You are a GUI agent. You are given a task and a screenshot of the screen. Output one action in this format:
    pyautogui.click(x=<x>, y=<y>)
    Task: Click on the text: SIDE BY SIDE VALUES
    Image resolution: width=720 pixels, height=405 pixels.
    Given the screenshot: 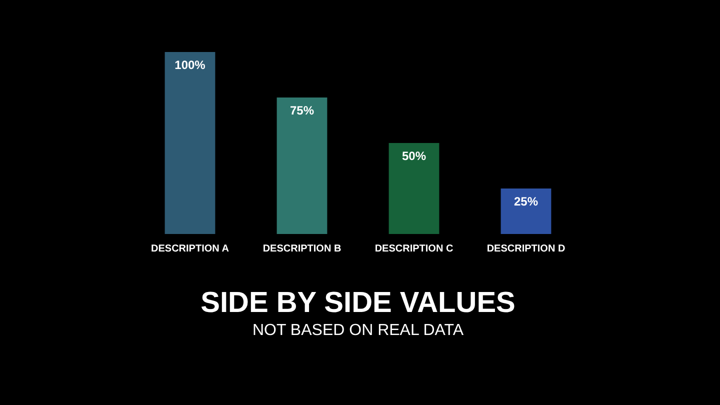 What is the action you would take?
    pyautogui.click(x=358, y=303)
    